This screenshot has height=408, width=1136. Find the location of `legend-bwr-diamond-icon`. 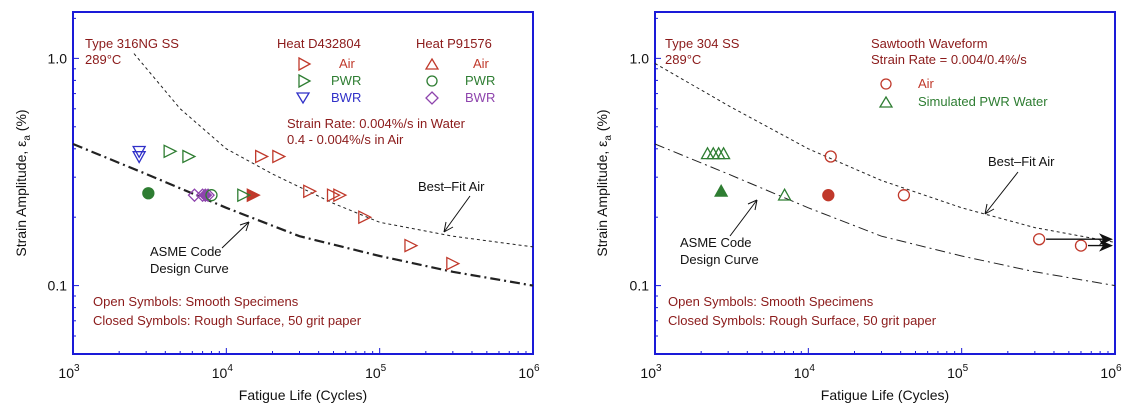

legend-bwr-diamond-icon is located at coordinates (432, 98).